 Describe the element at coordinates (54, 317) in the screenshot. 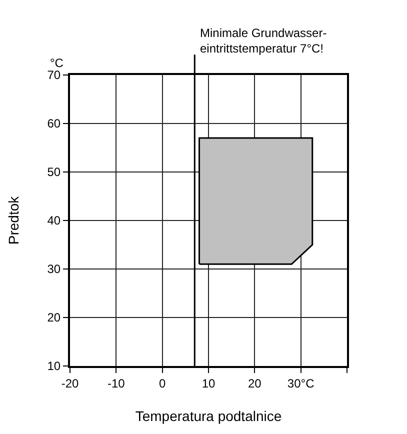

I see `y-tick-label: 20` at that location.